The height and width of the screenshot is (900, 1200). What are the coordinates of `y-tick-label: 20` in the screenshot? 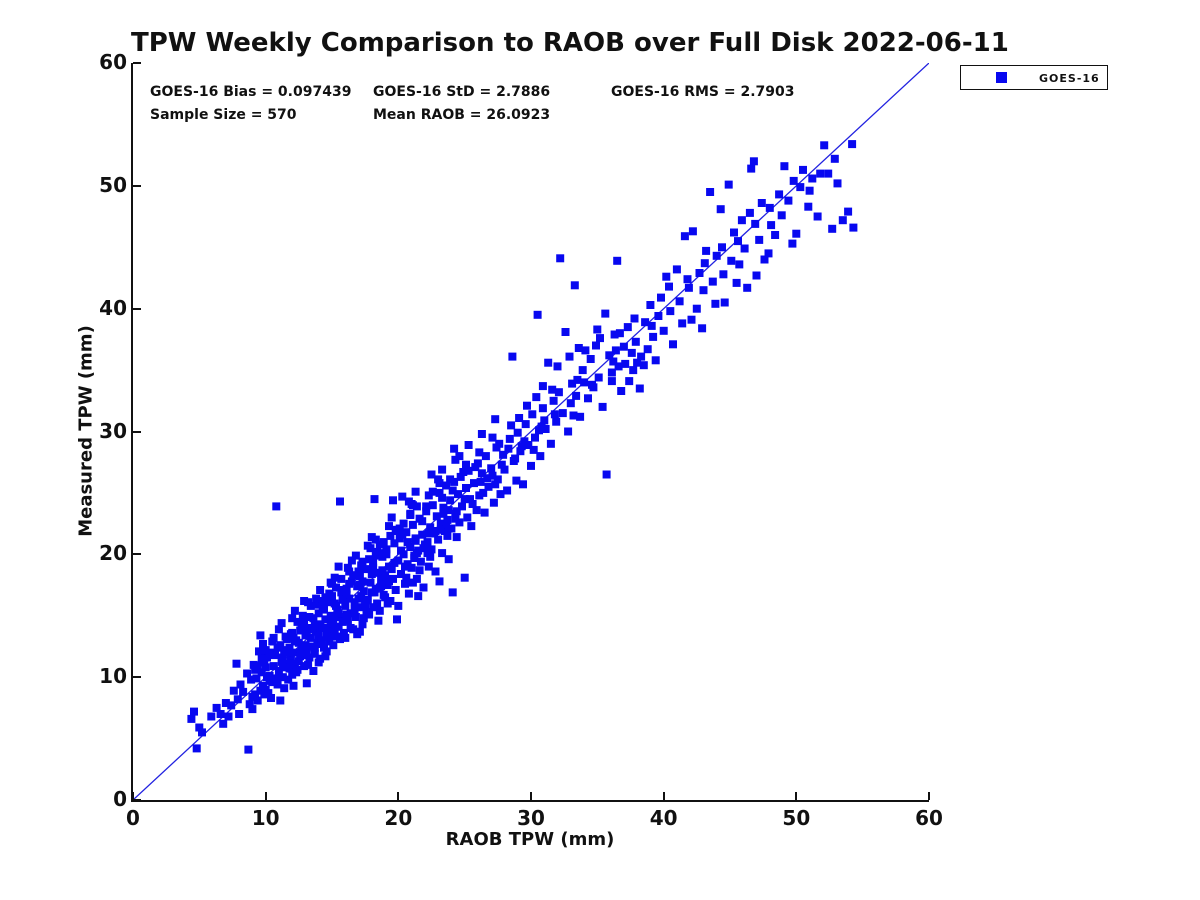 It's located at (113, 553).